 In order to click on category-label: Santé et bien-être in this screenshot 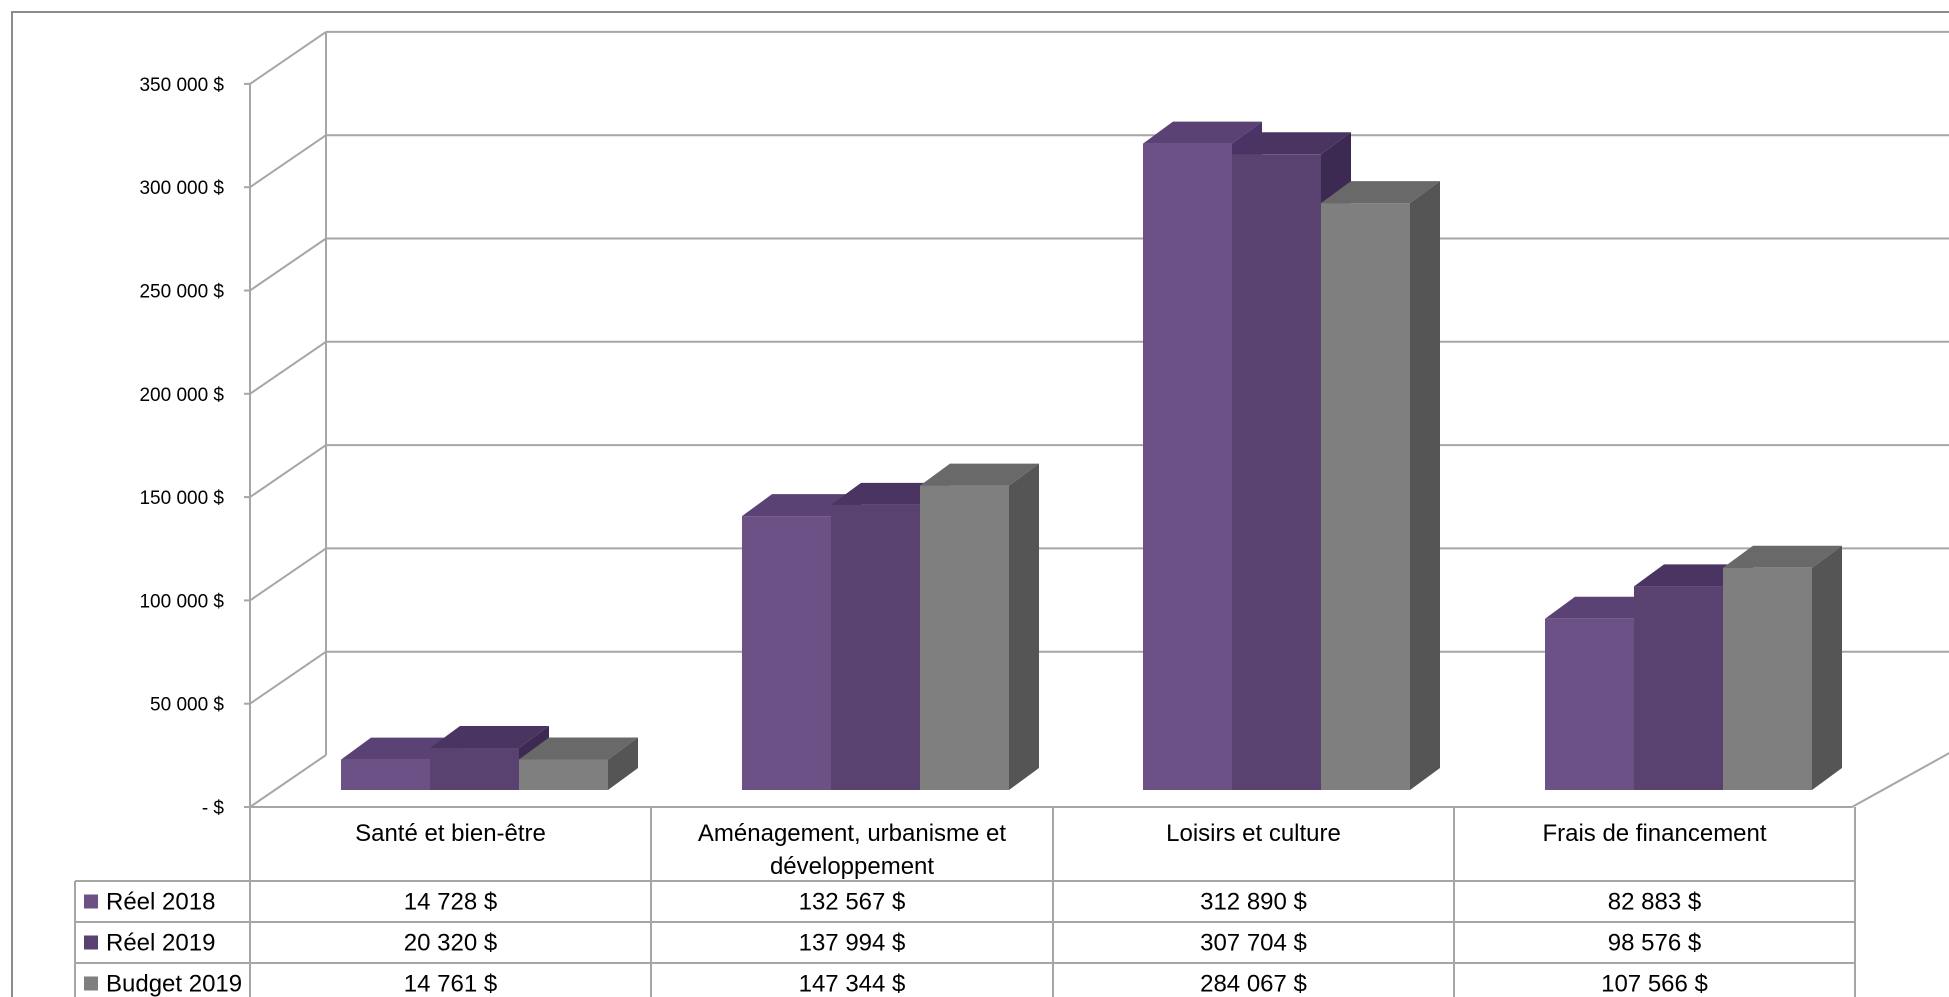, I will do `click(450, 833)`.